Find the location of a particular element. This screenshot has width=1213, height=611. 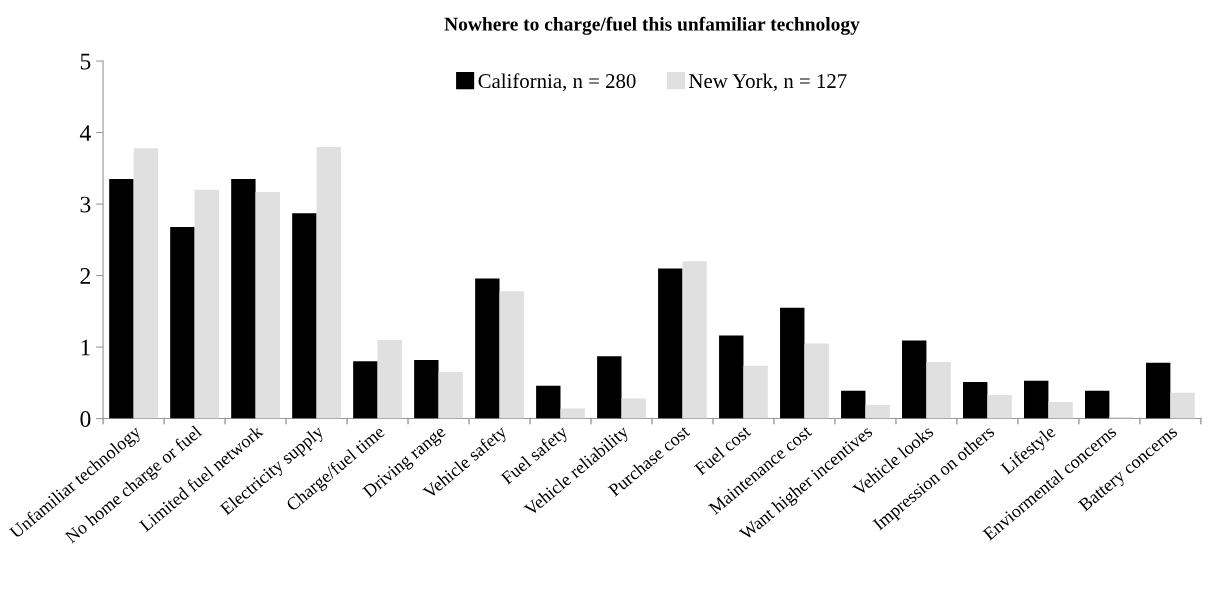

y-tick-label: 3 is located at coordinates (85, 204).